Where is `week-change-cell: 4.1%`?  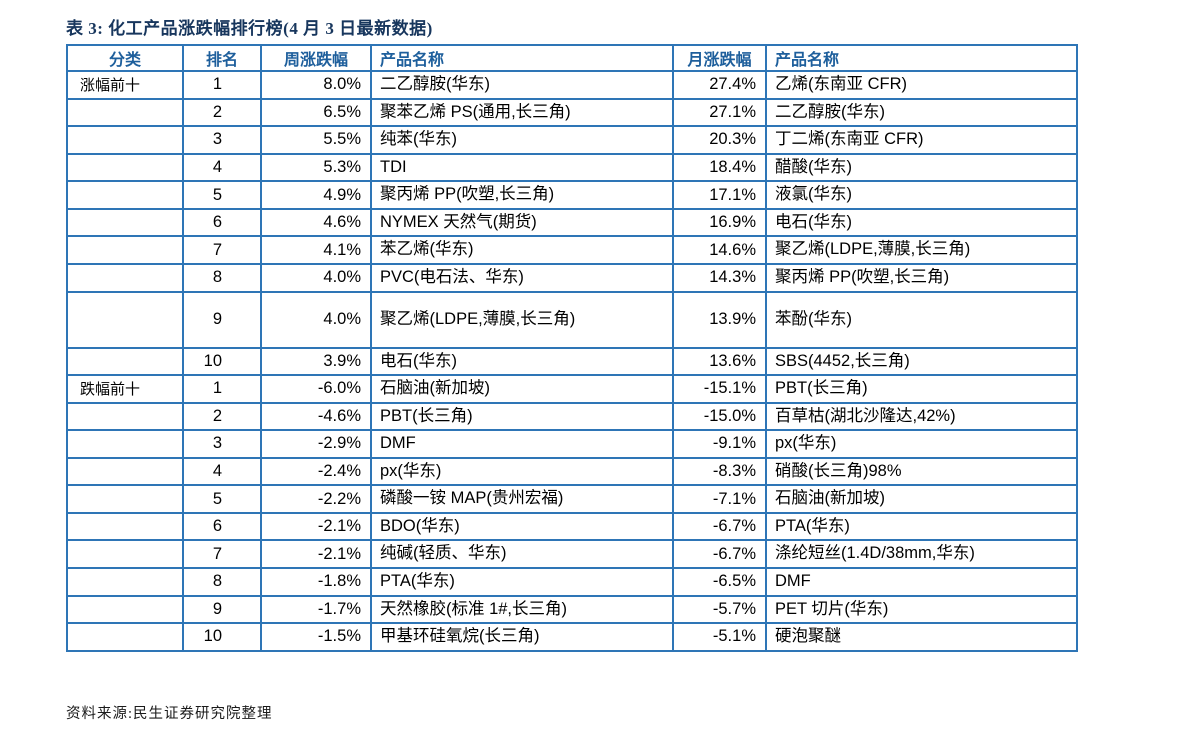 week-change-cell: 4.1% is located at coordinates (316, 250).